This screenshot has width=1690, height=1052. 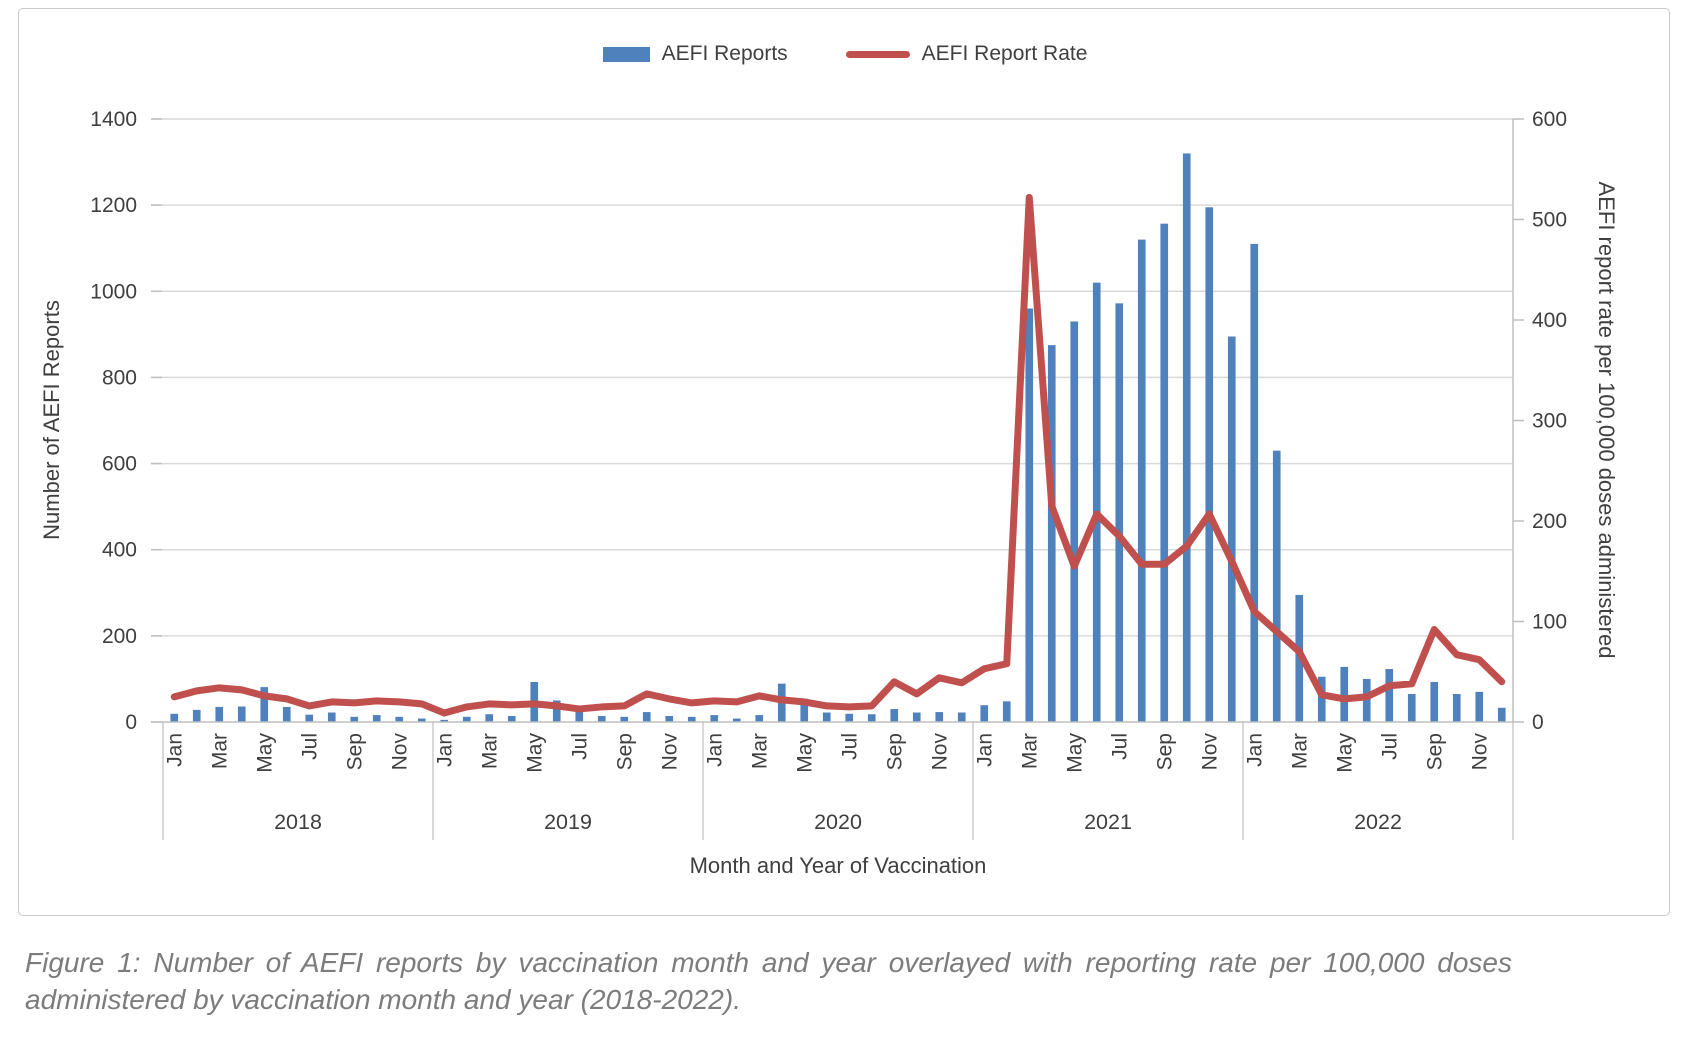 What do you see at coordinates (556, 711) in the screenshot?
I see `bar-2019-Jun` at bounding box center [556, 711].